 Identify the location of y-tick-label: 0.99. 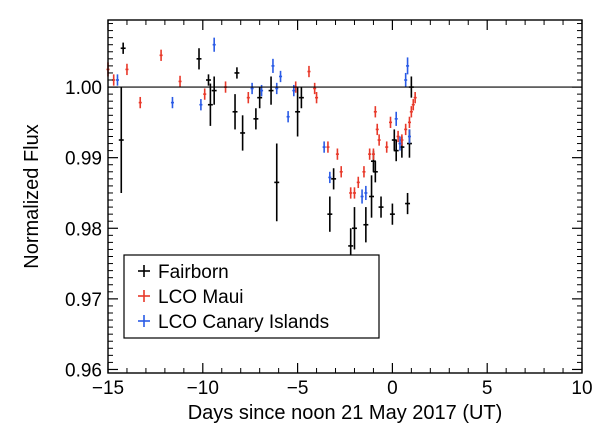
(83, 159).